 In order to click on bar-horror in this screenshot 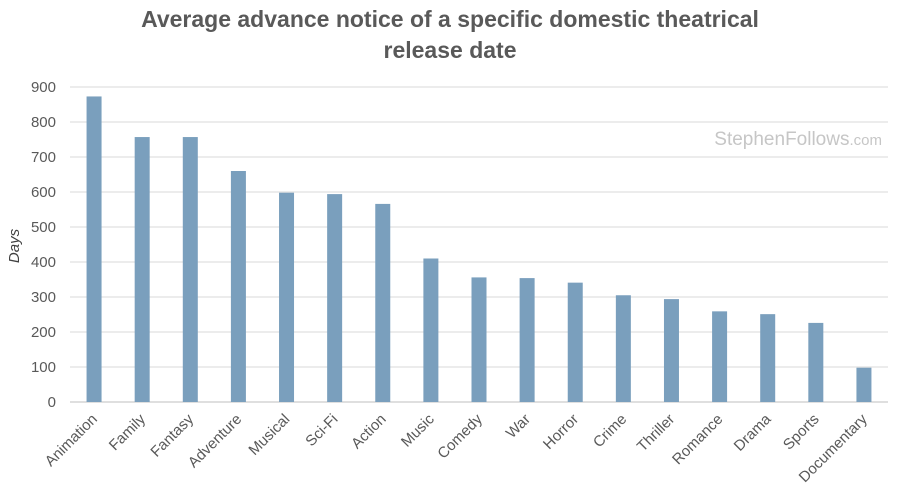, I will do `click(575, 342)`.